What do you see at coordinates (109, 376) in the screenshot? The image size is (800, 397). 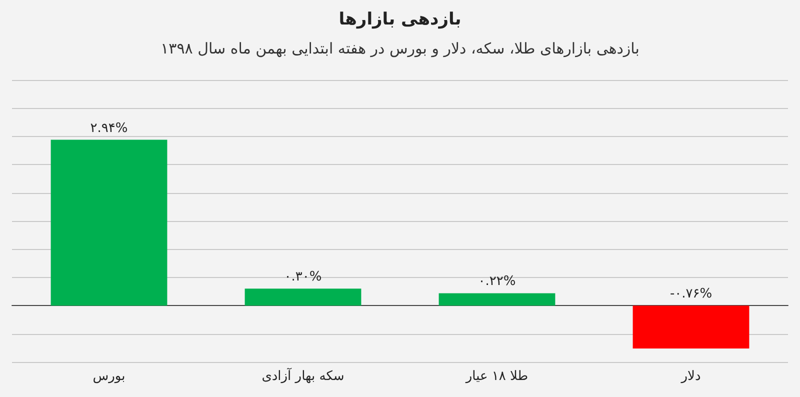 I see `x-tick-label: بورس` at bounding box center [109, 376].